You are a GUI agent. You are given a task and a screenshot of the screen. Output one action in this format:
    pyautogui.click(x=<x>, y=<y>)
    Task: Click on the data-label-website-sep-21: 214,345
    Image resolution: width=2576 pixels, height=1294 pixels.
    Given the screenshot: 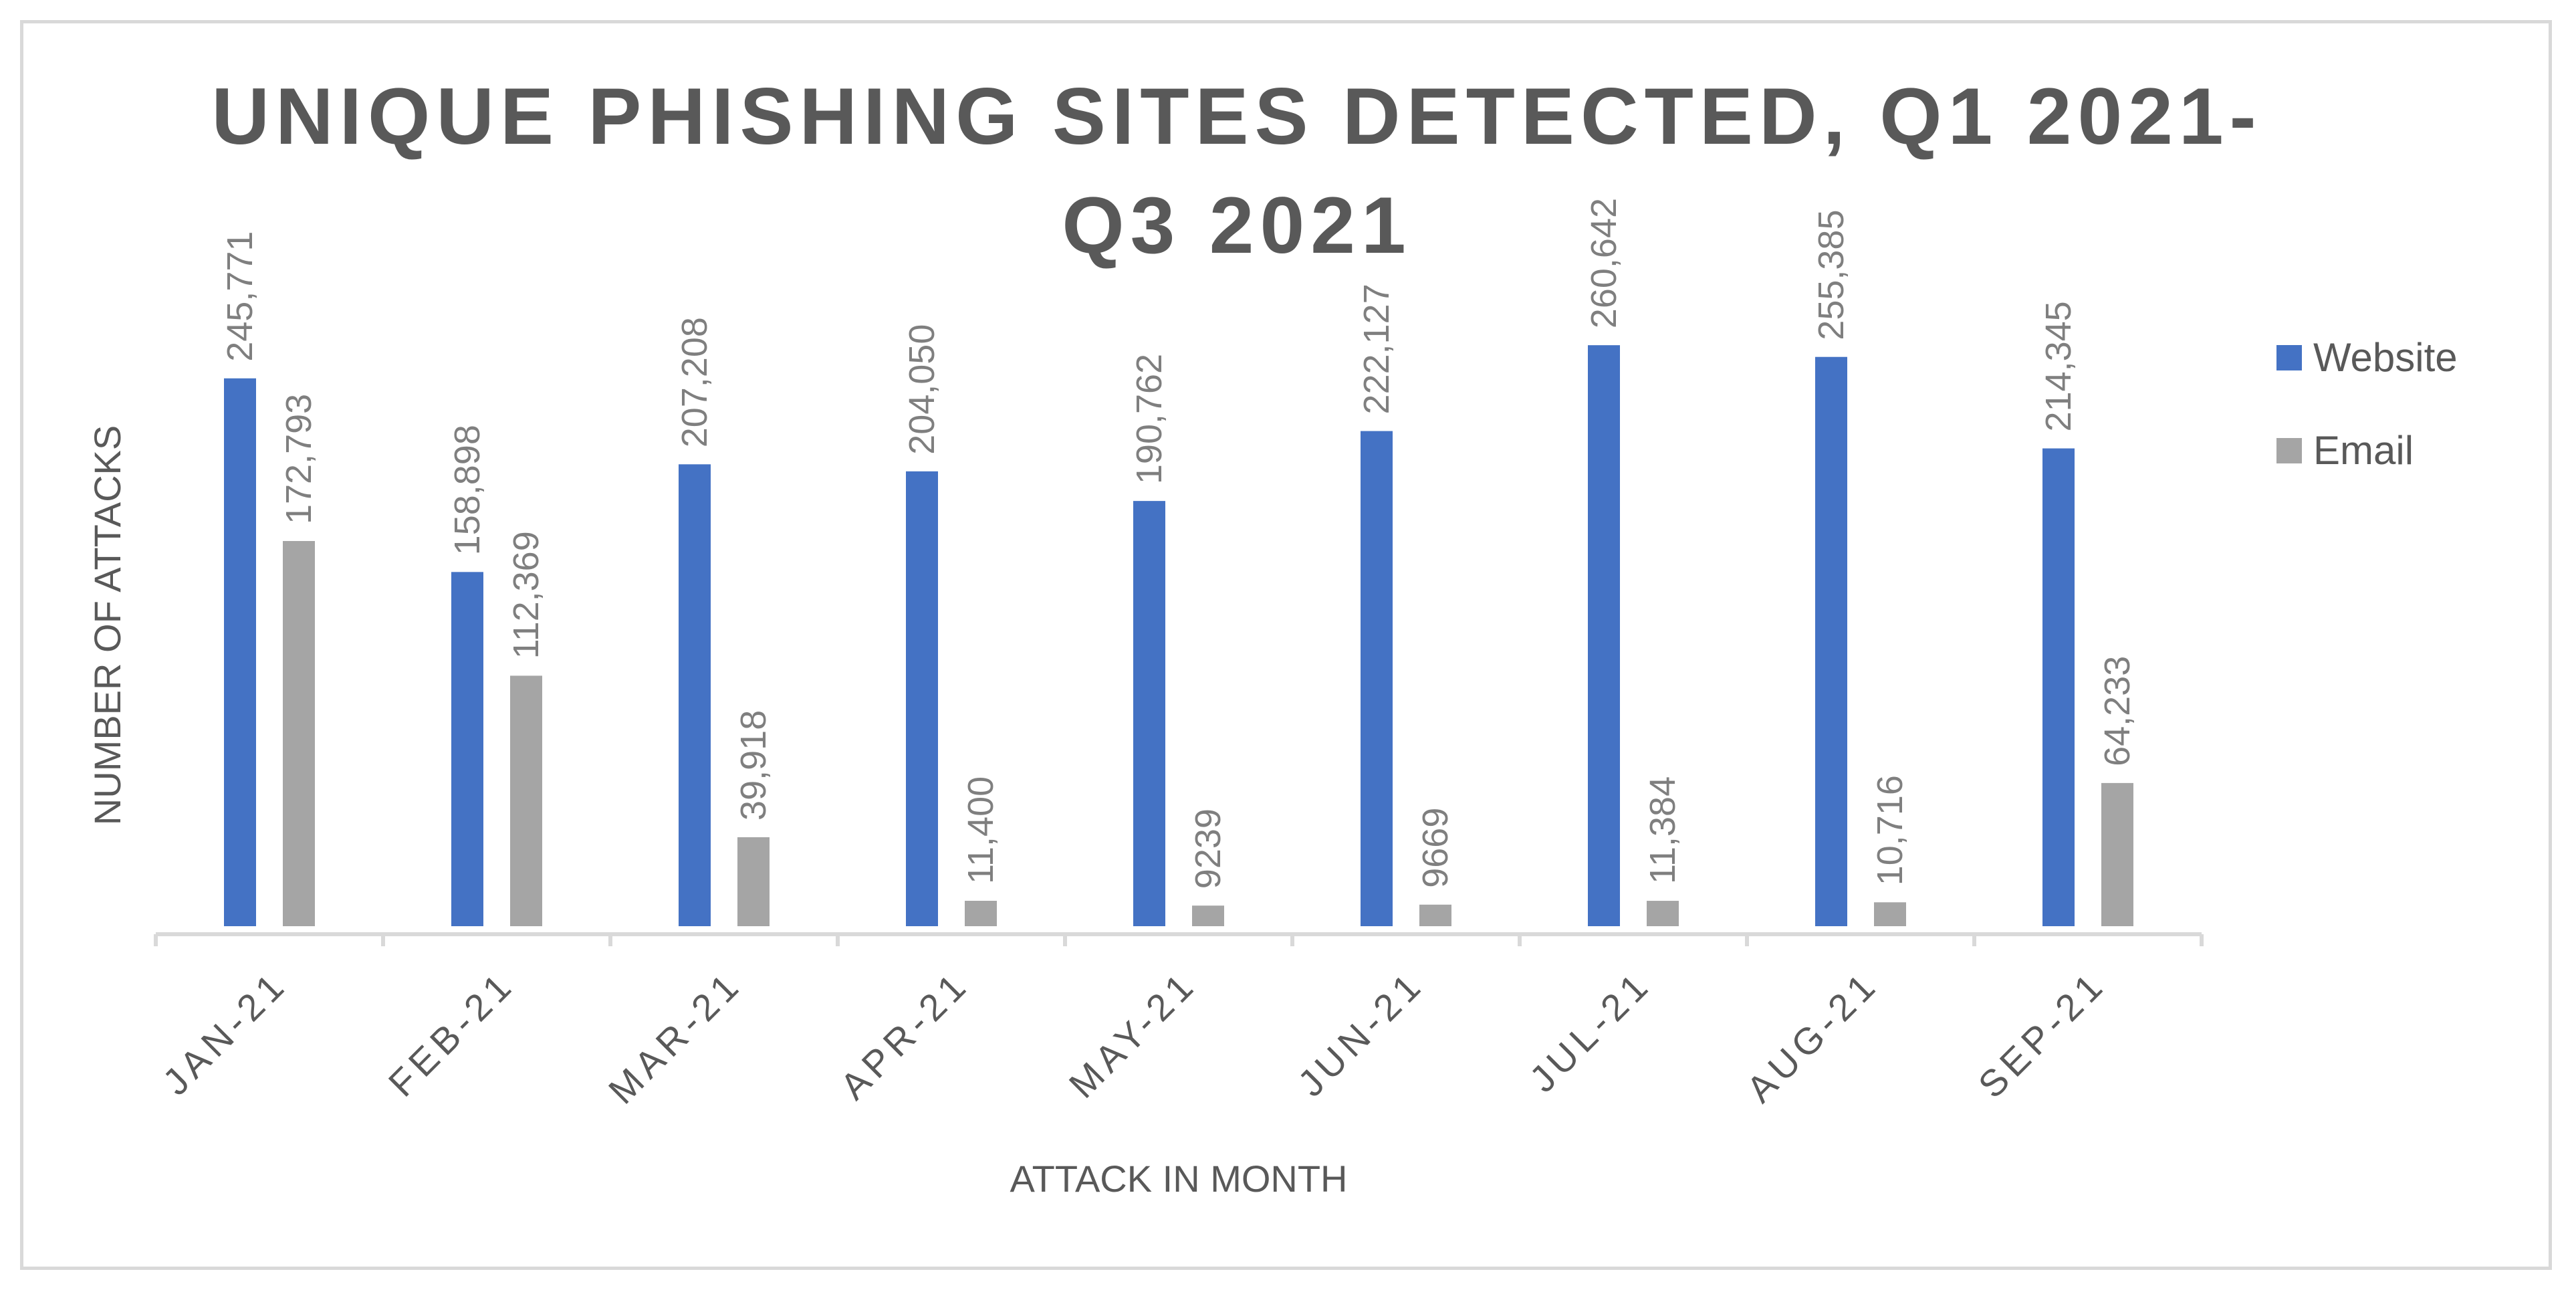 What is the action you would take?
    pyautogui.click(x=2058, y=366)
    